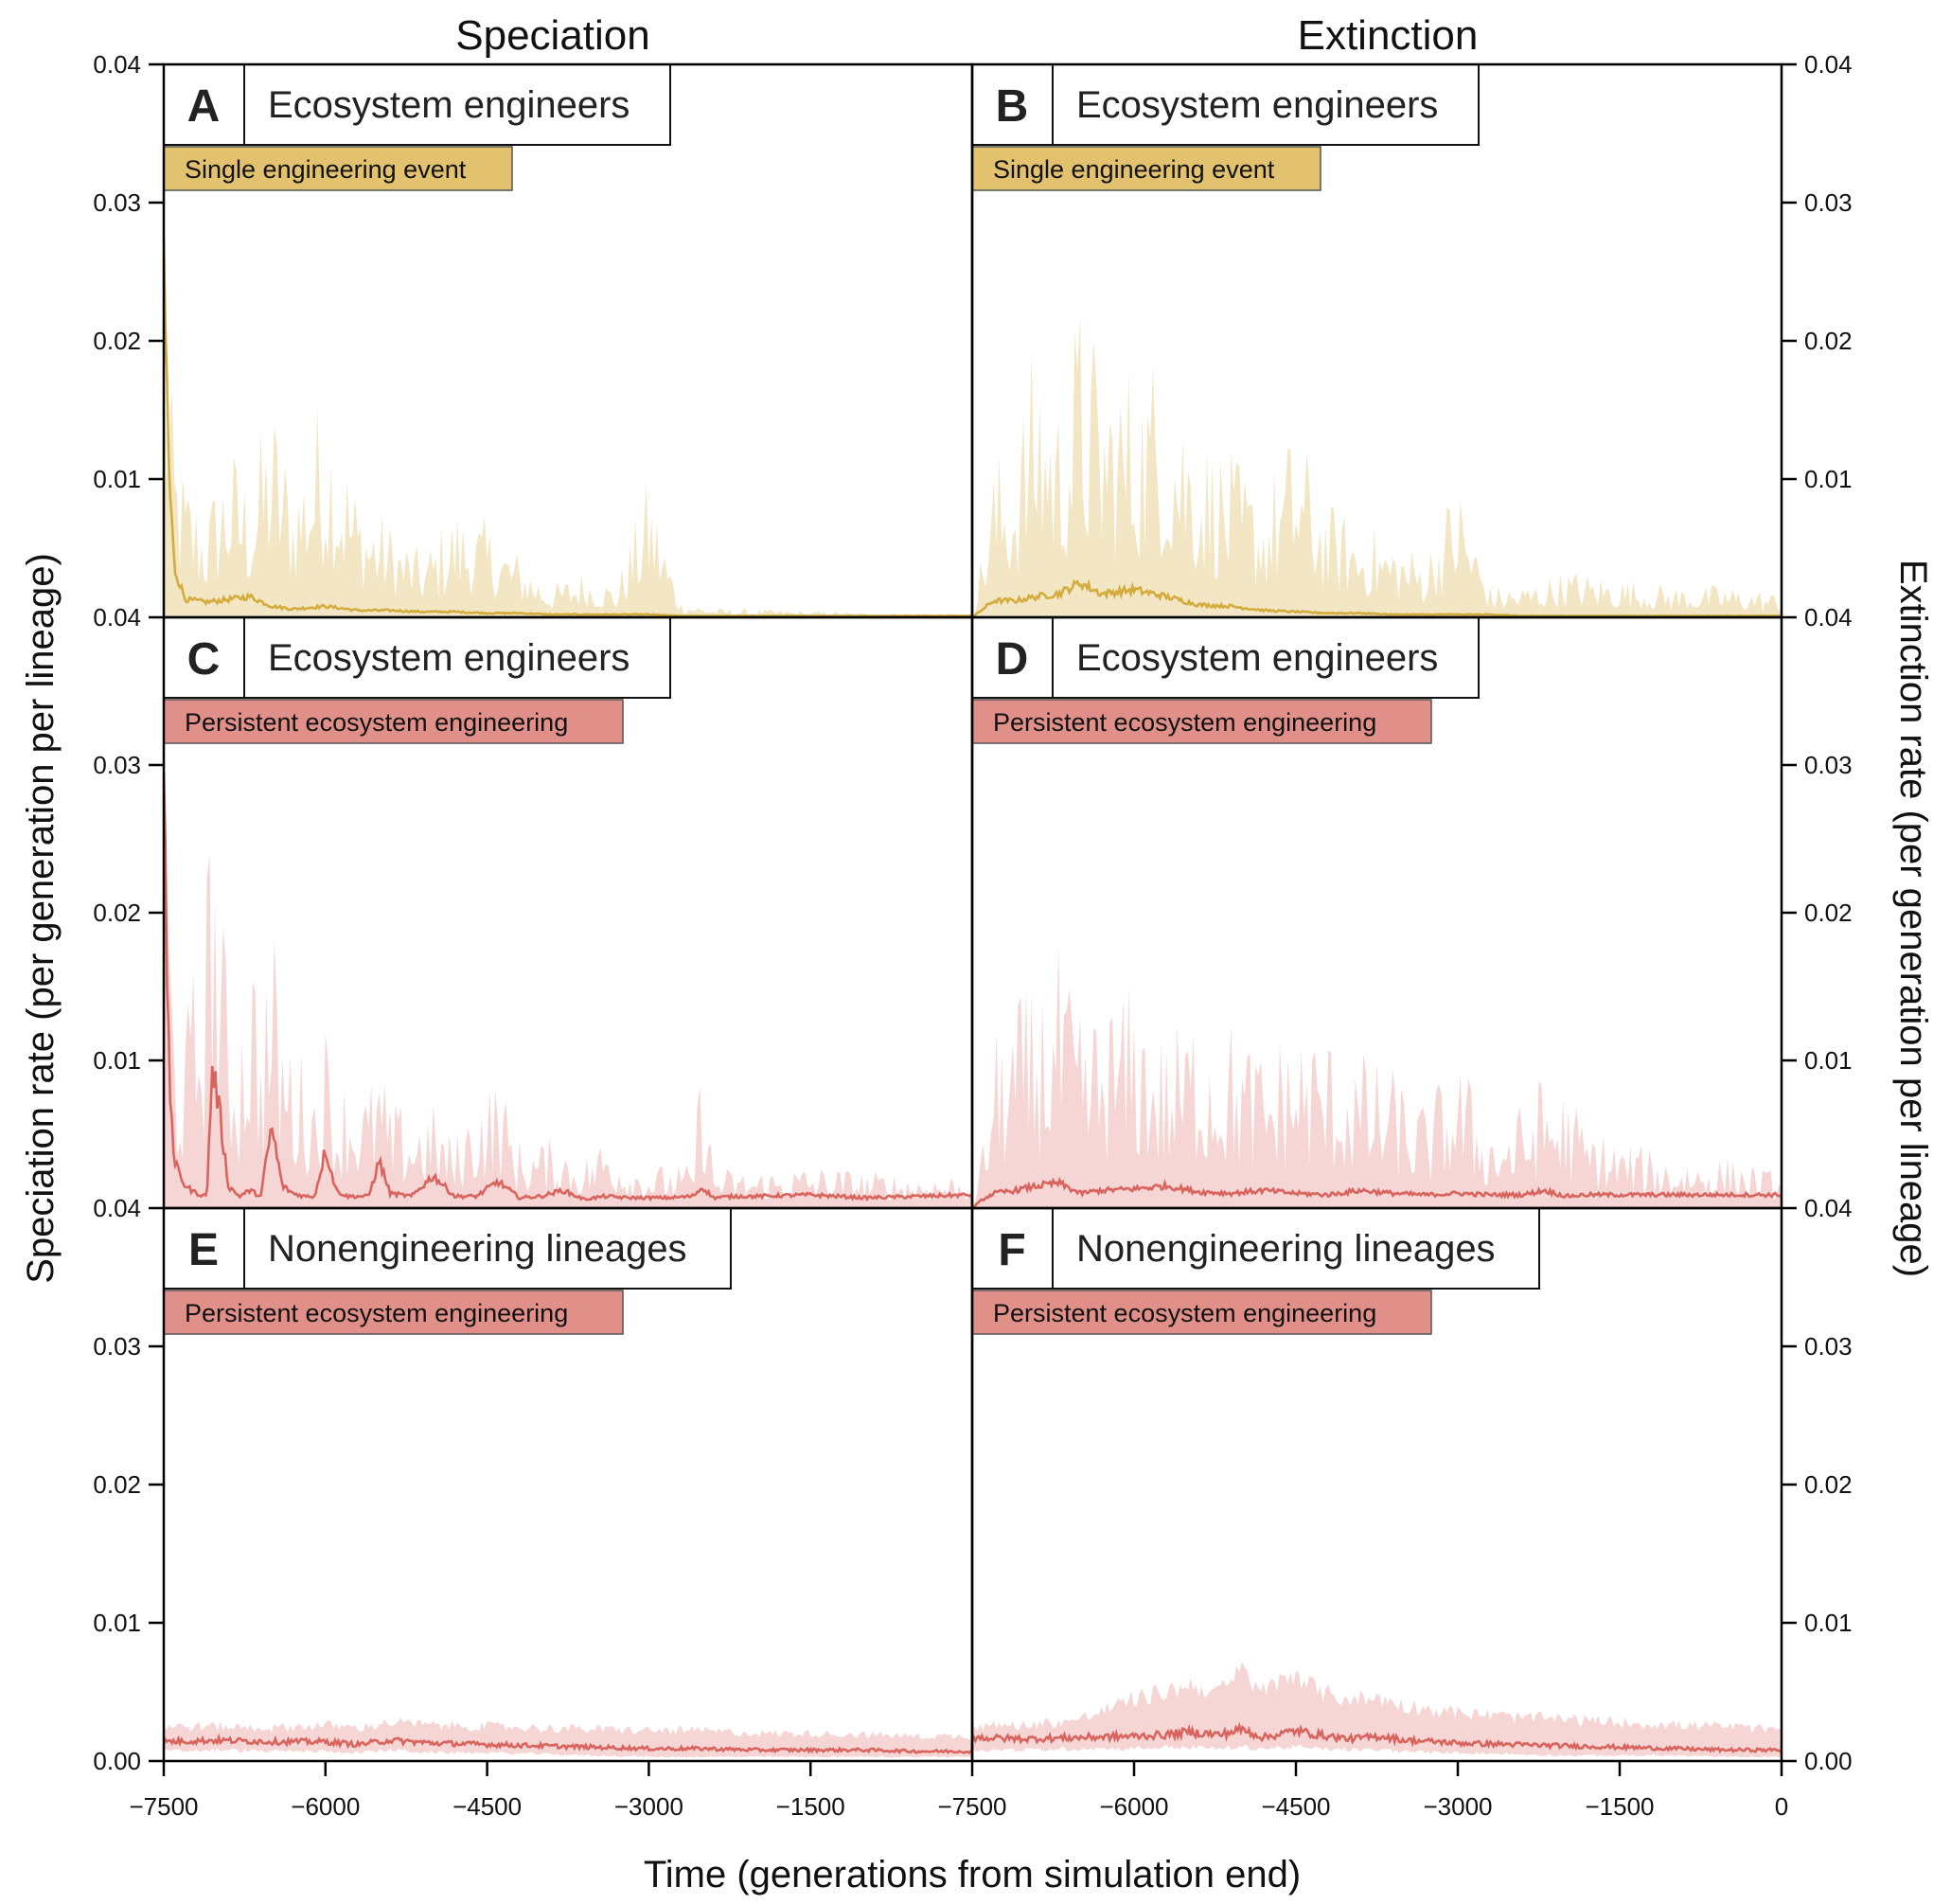  I want to click on mean-line-f, so click(1377, 1737).